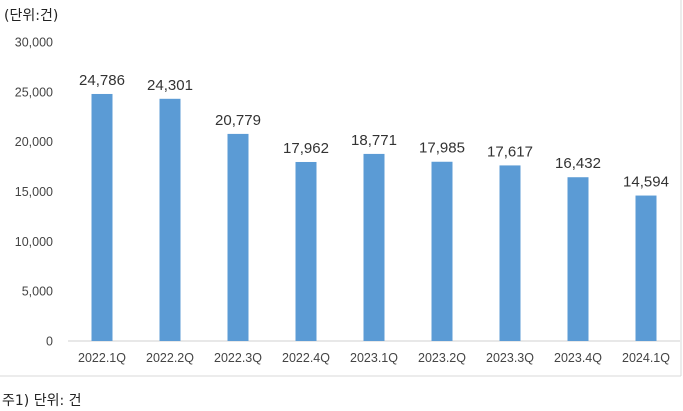 This screenshot has height=411, width=683. I want to click on y-tick-label: 10,000, so click(34, 242).